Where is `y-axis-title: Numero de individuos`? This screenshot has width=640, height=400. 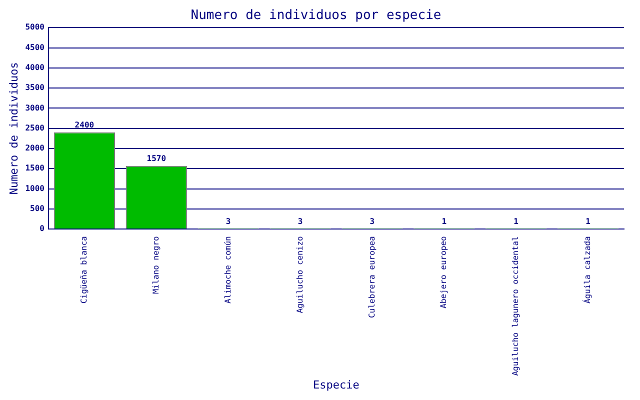 y-axis-title: Numero de individuos is located at coordinates (13, 128).